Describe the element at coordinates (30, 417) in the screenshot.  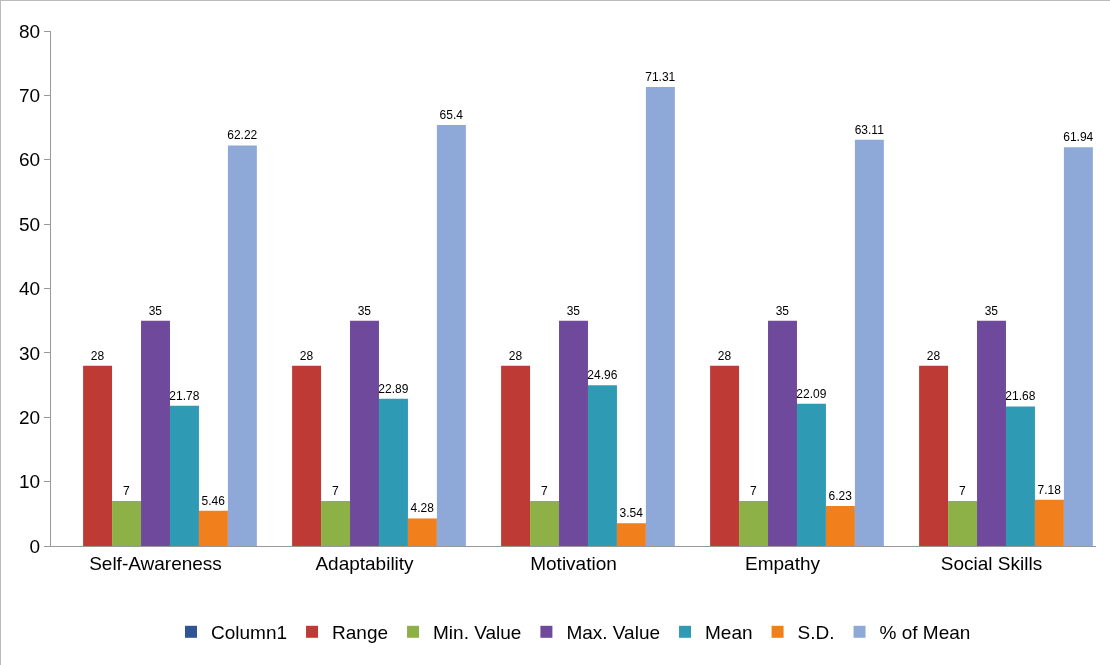
I see `y-tick-label: 20` at that location.